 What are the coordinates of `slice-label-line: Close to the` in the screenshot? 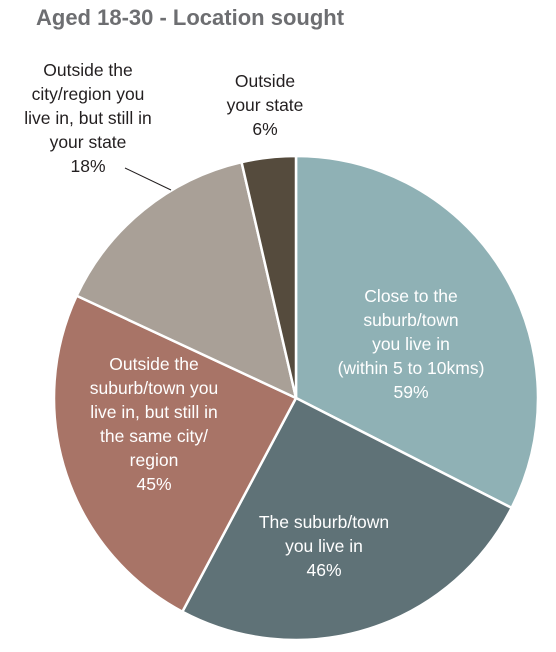 It's located at (410, 296).